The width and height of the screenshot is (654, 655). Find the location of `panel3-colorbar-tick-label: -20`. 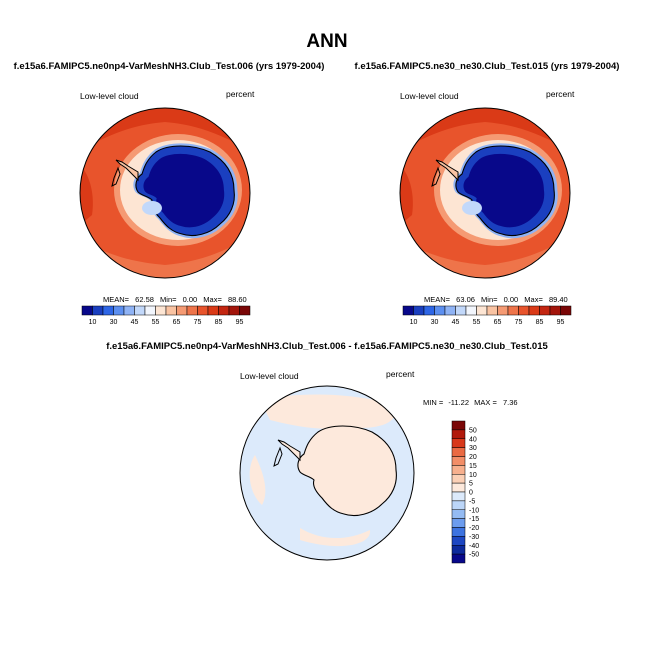

panel3-colorbar-tick-label: -20 is located at coordinates (474, 528).